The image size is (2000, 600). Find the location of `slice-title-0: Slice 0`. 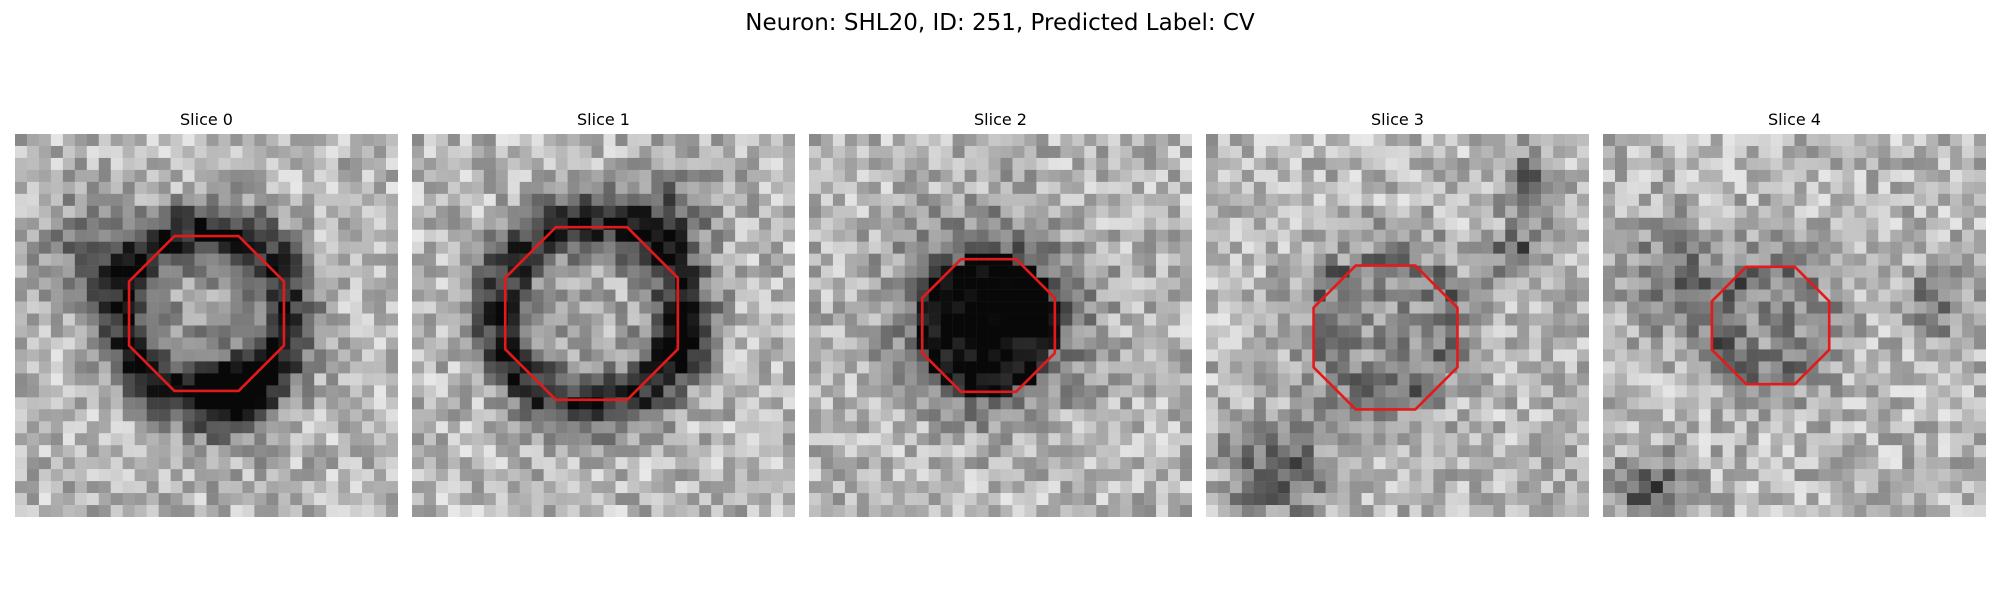

slice-title-0: Slice 0 is located at coordinates (206, 119).